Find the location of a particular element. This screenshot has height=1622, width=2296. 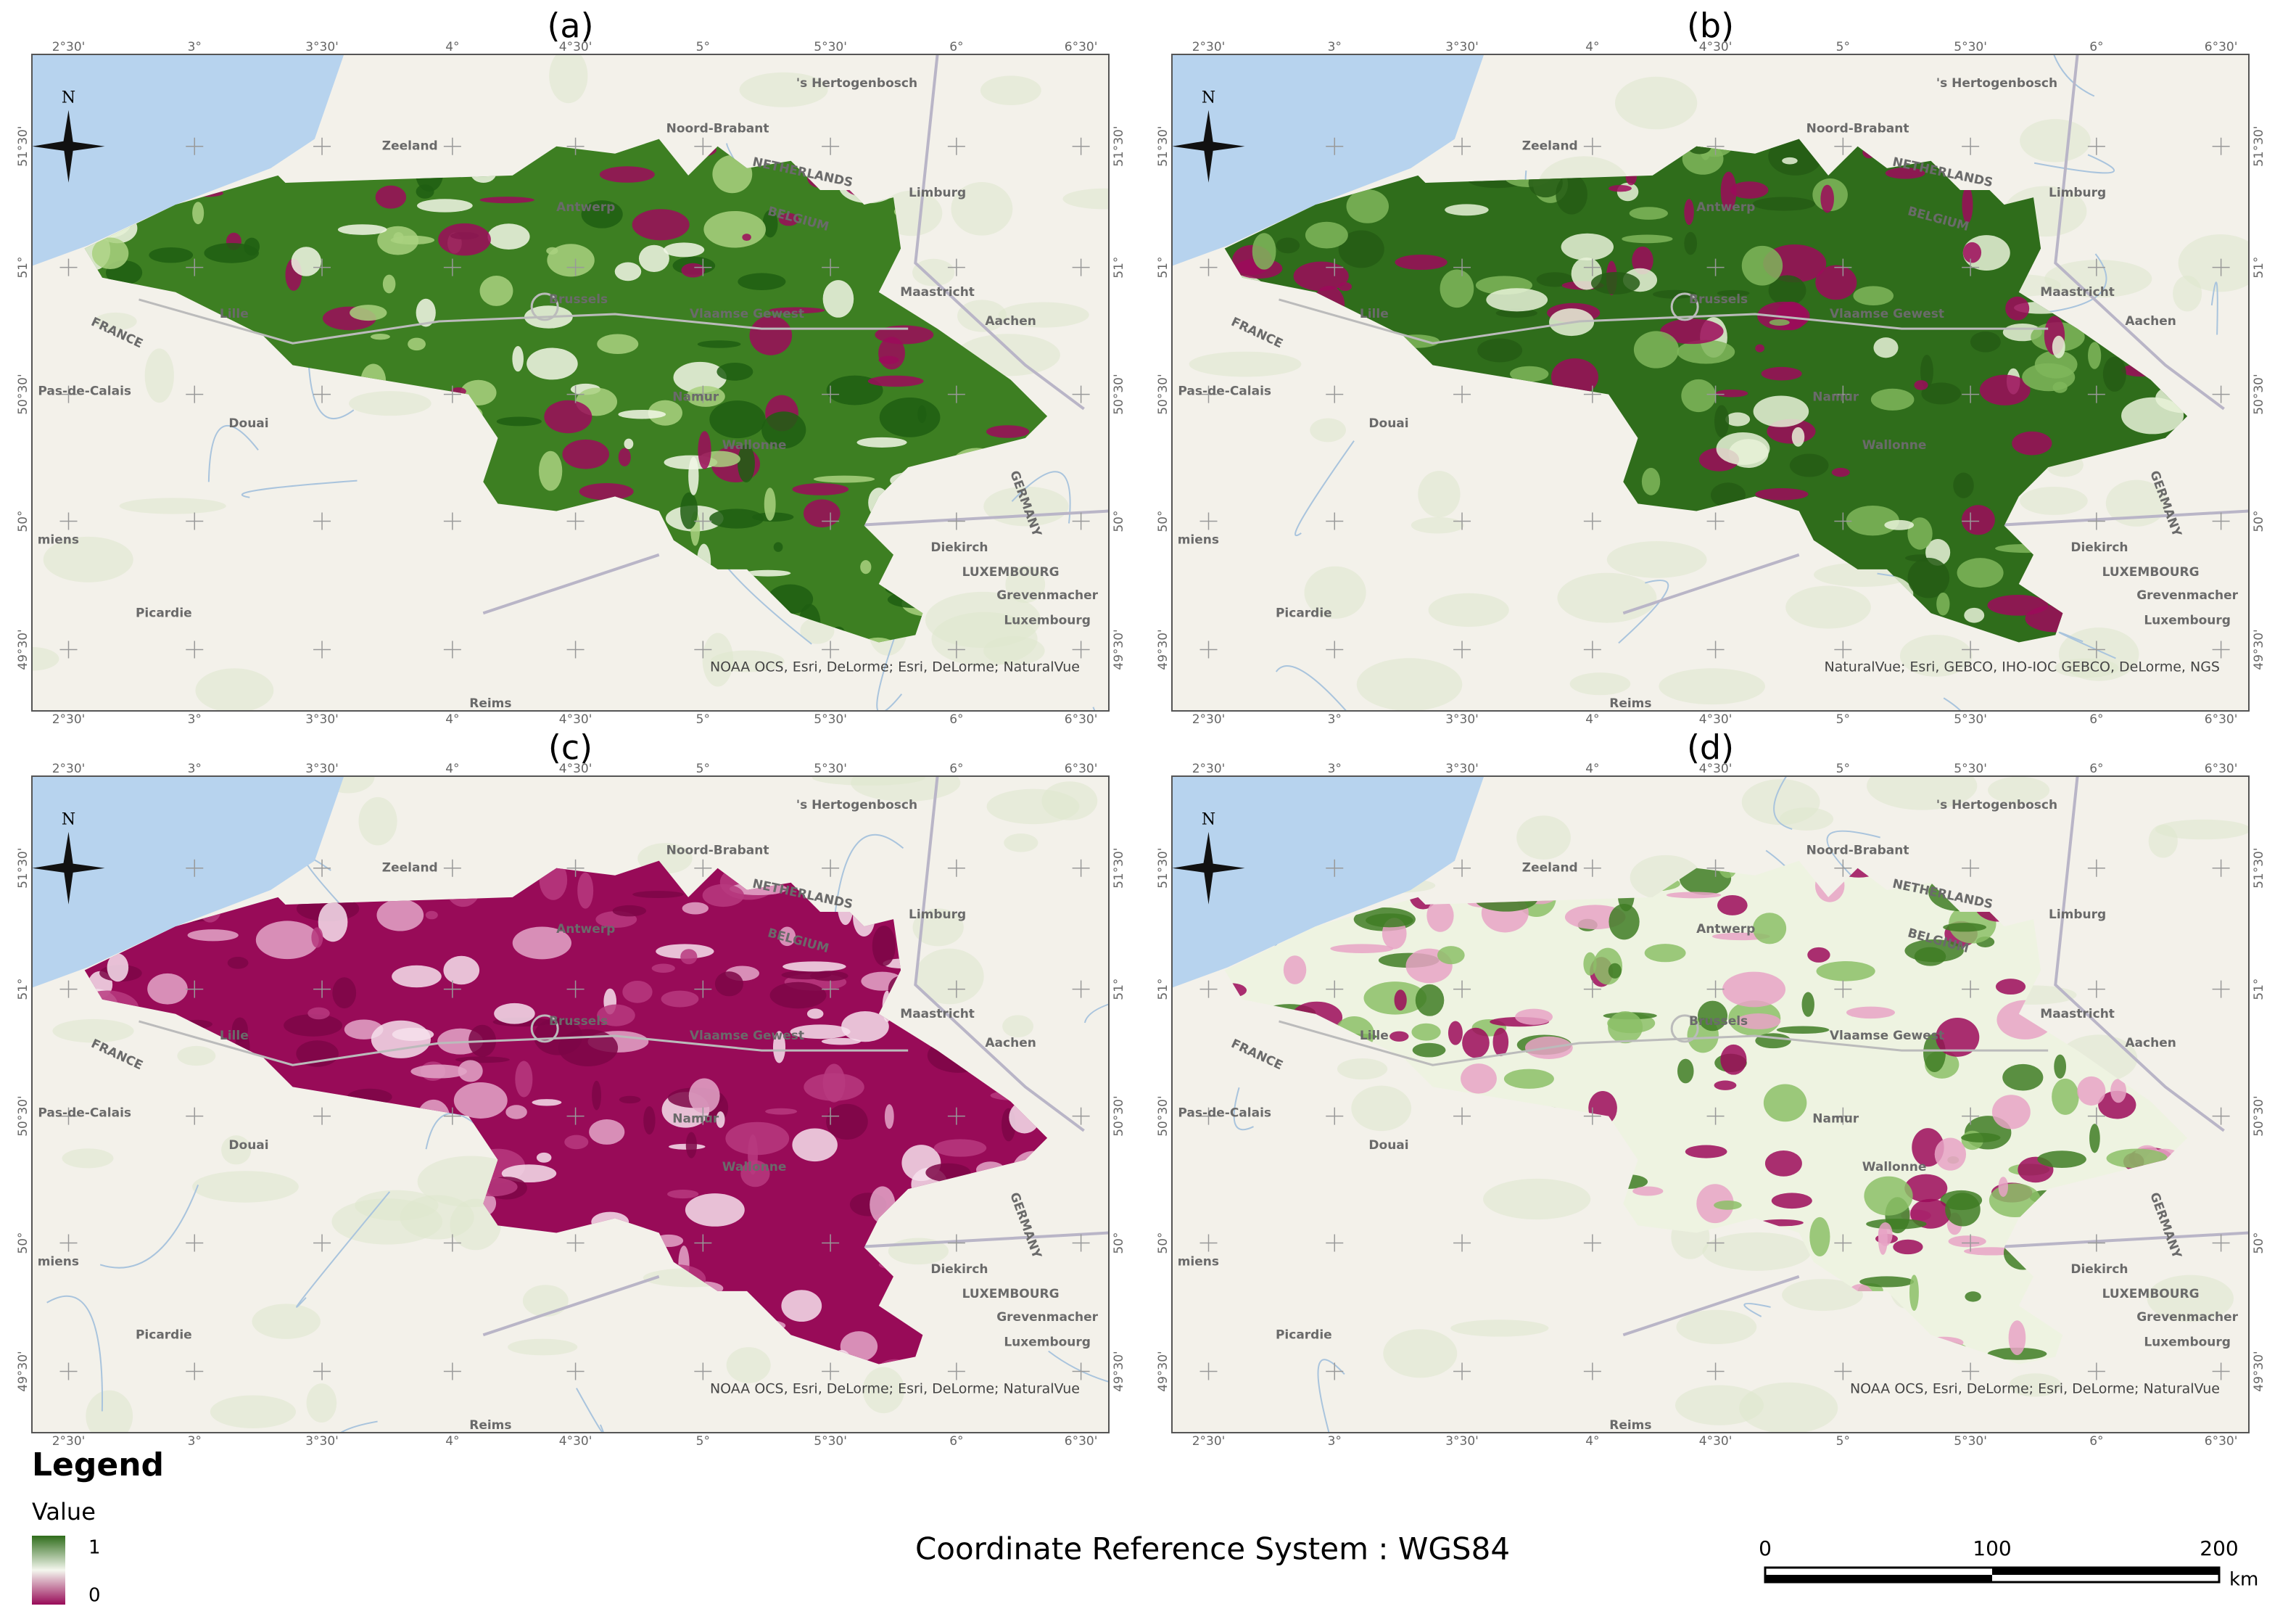

lon-label: 3° is located at coordinates (195, 1441).